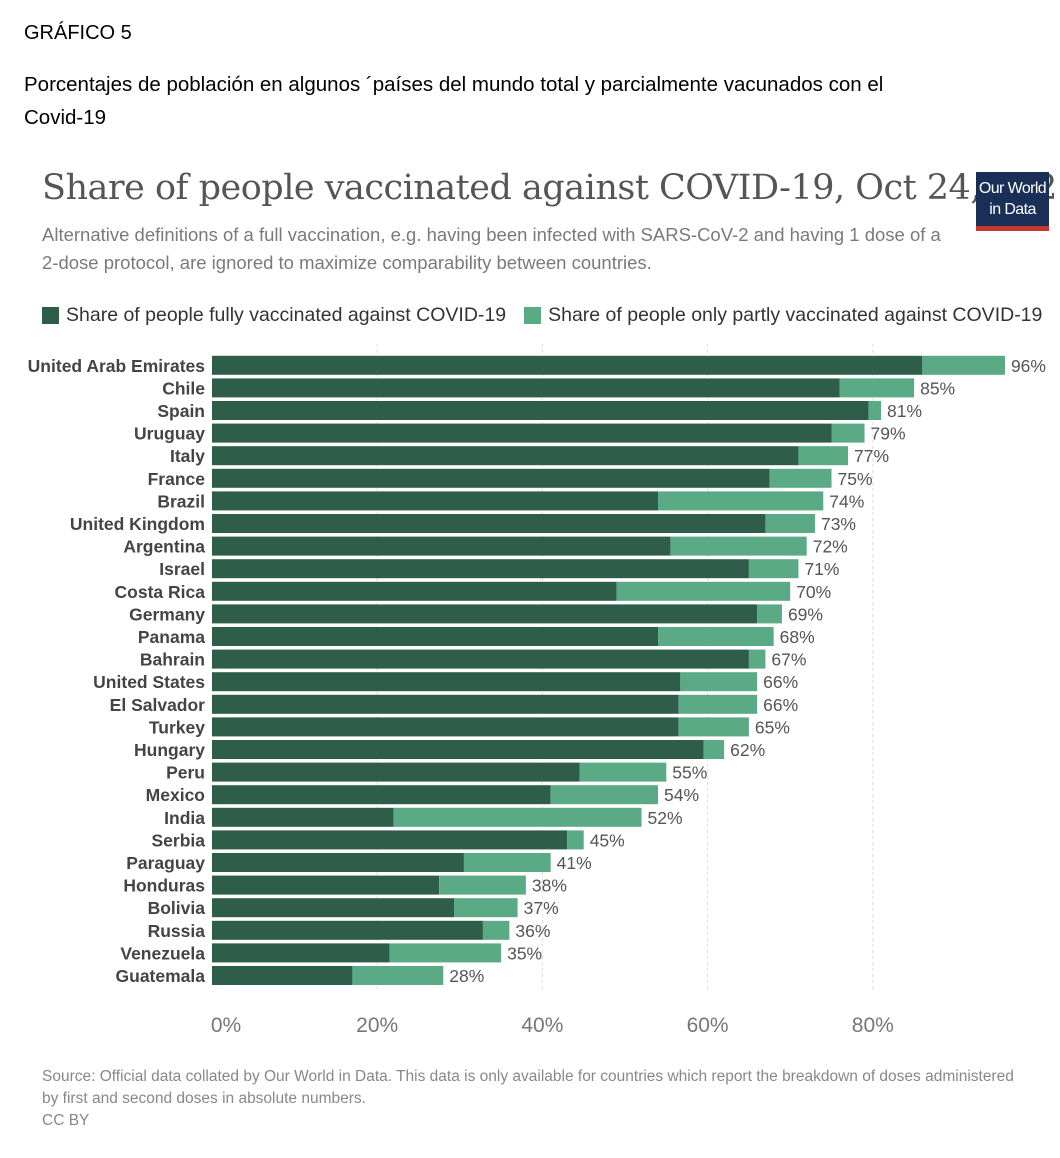 The width and height of the screenshot is (1060, 1158). I want to click on data-label: 74%, so click(846, 501).